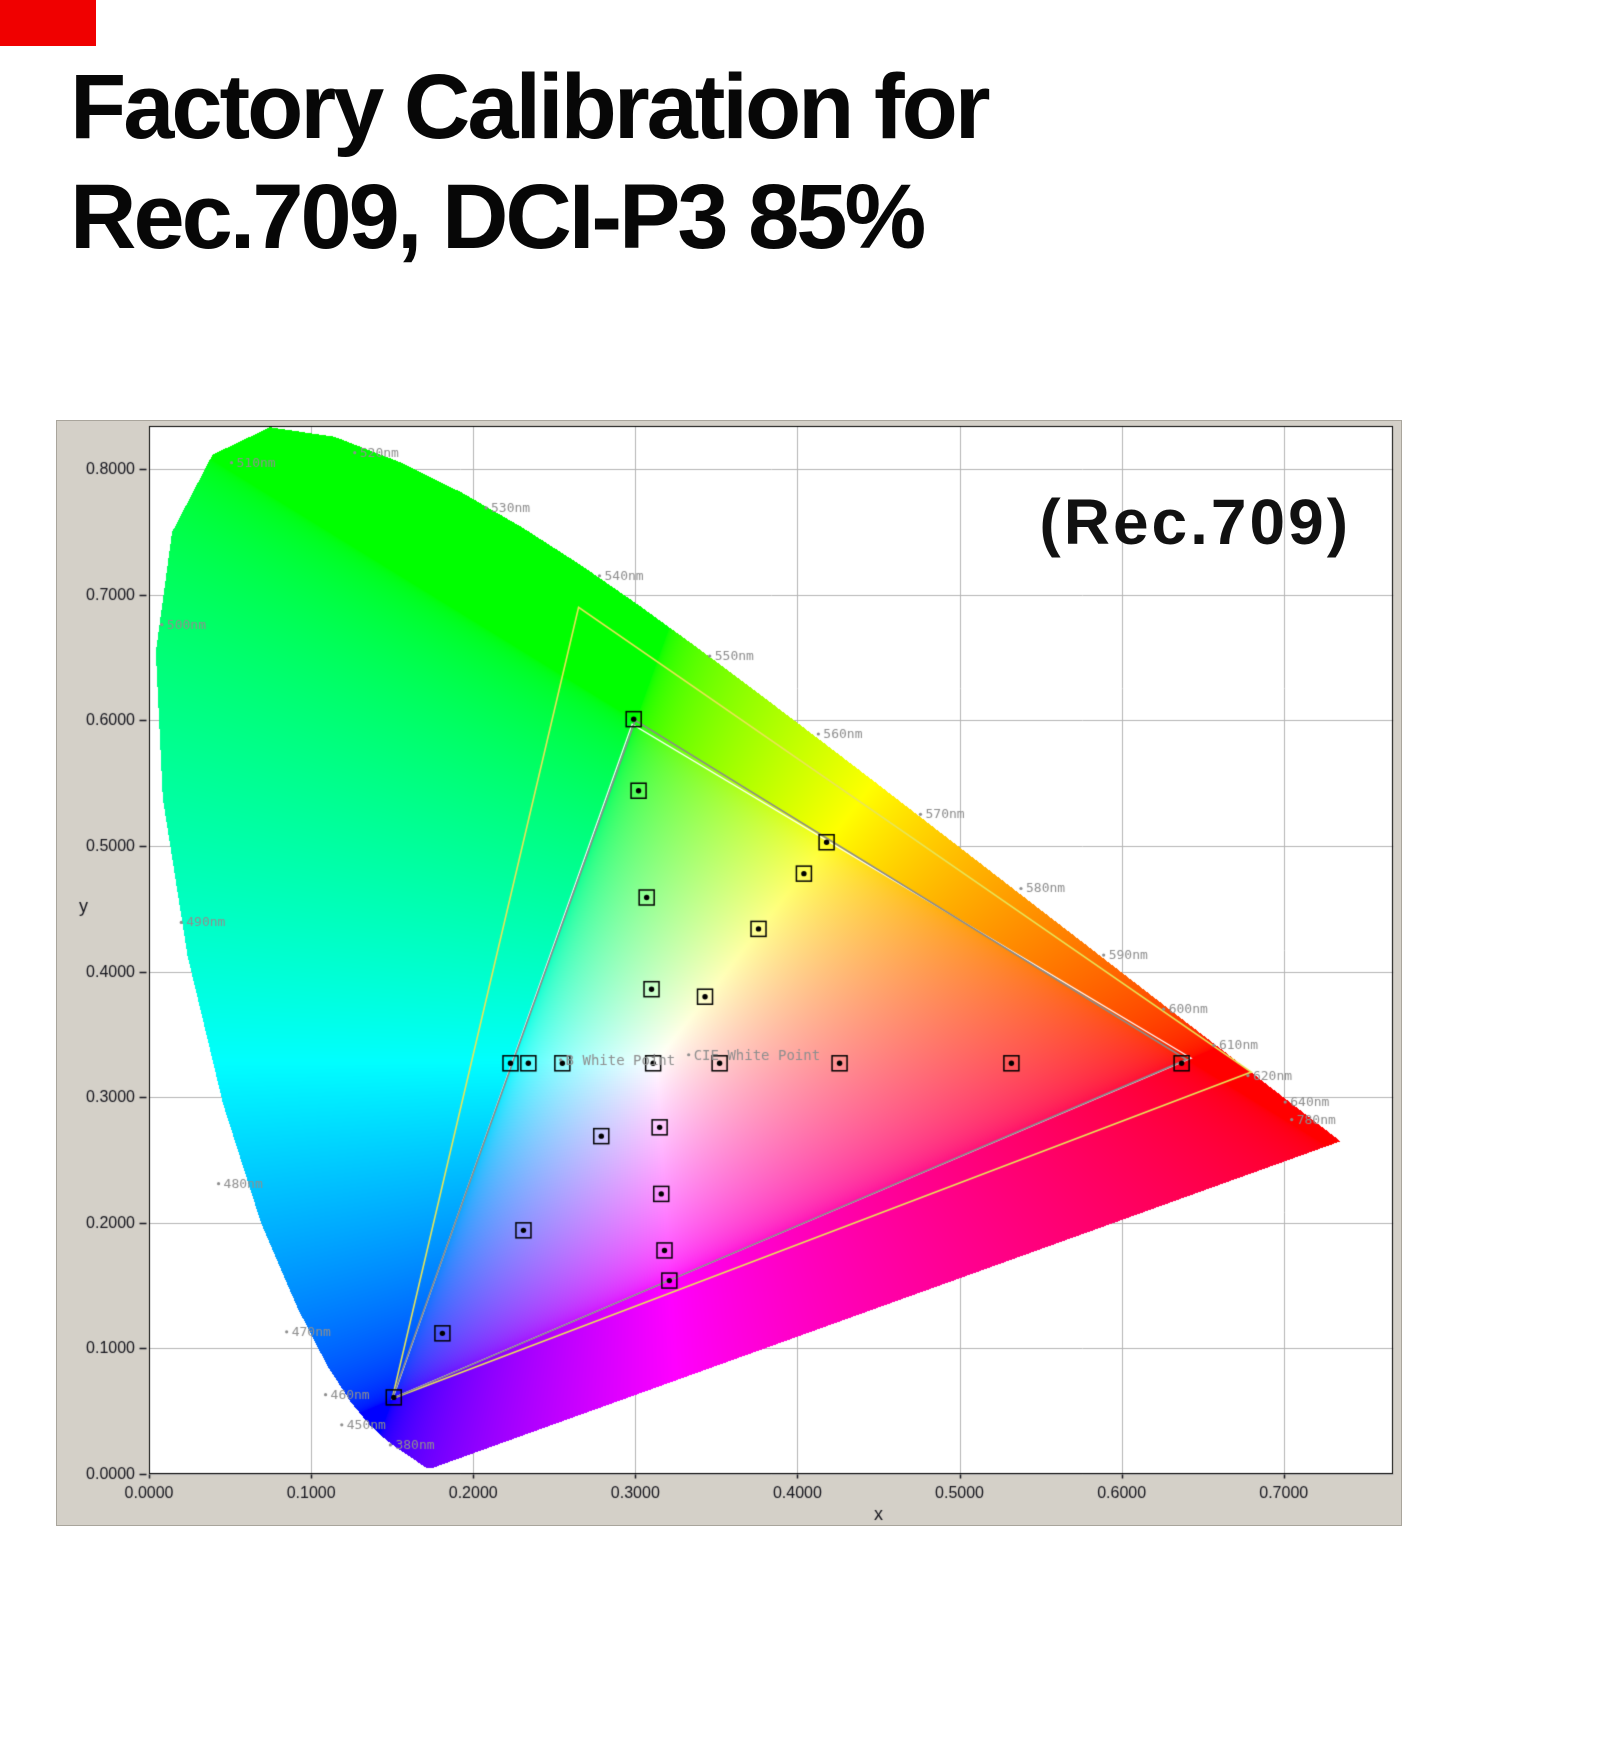  Describe the element at coordinates (530, 107) in the screenshot. I see `page-title-line-1: Factory Calibration for` at that location.